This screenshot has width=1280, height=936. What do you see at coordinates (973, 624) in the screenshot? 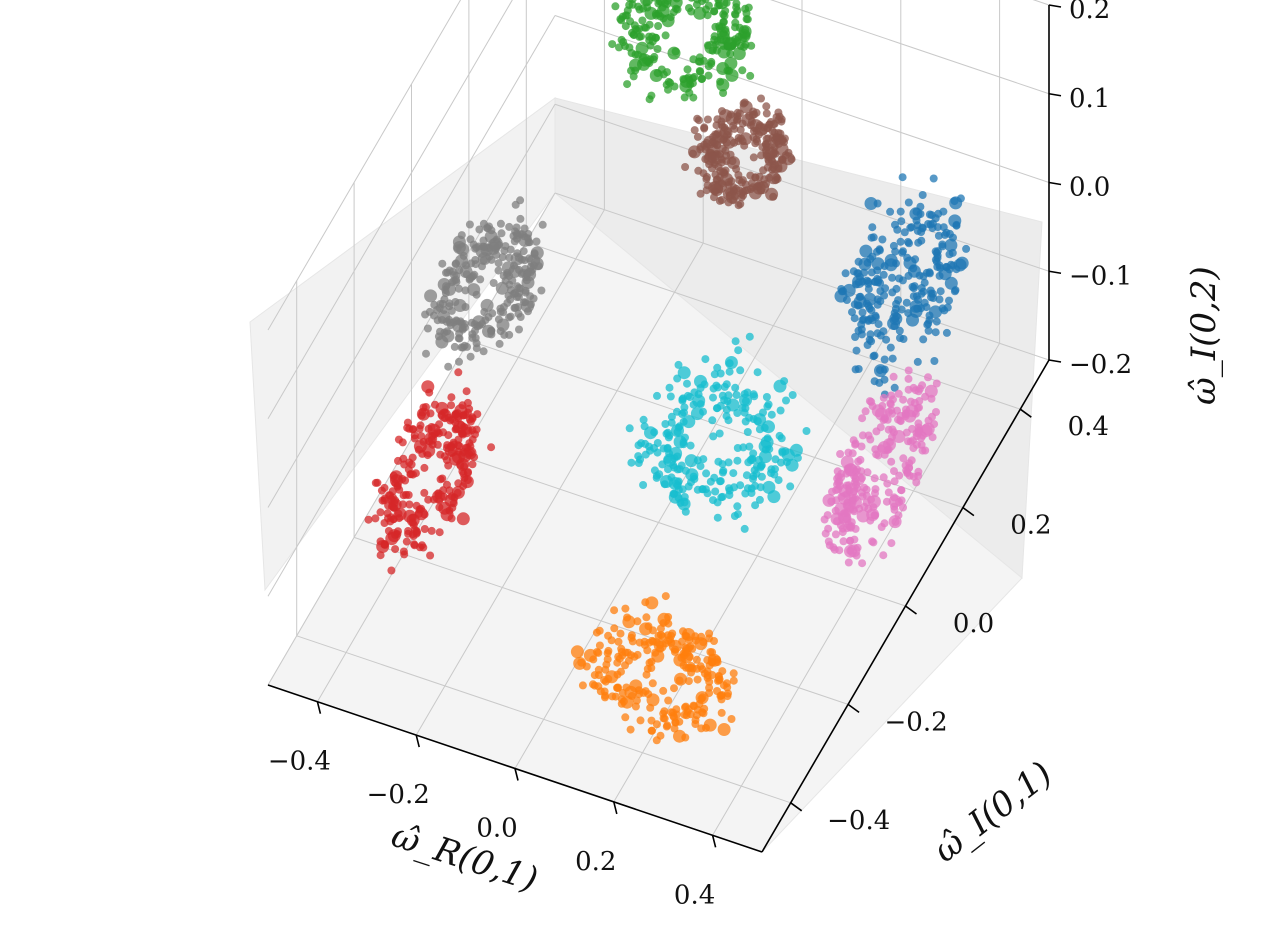
I see `y-tick-label-2: 0.0` at bounding box center [973, 624].